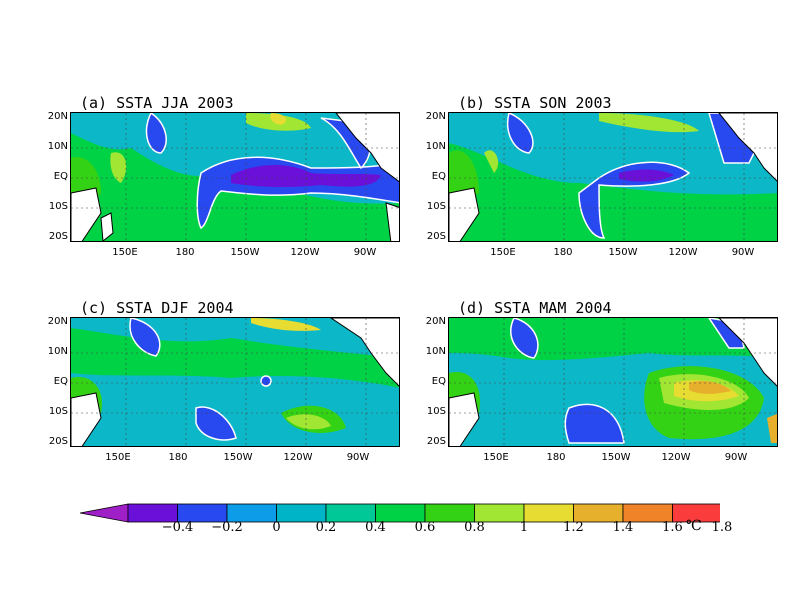  Describe the element at coordinates (524, 527) in the screenshot. I see `colorbar-tick-label: 1` at that location.